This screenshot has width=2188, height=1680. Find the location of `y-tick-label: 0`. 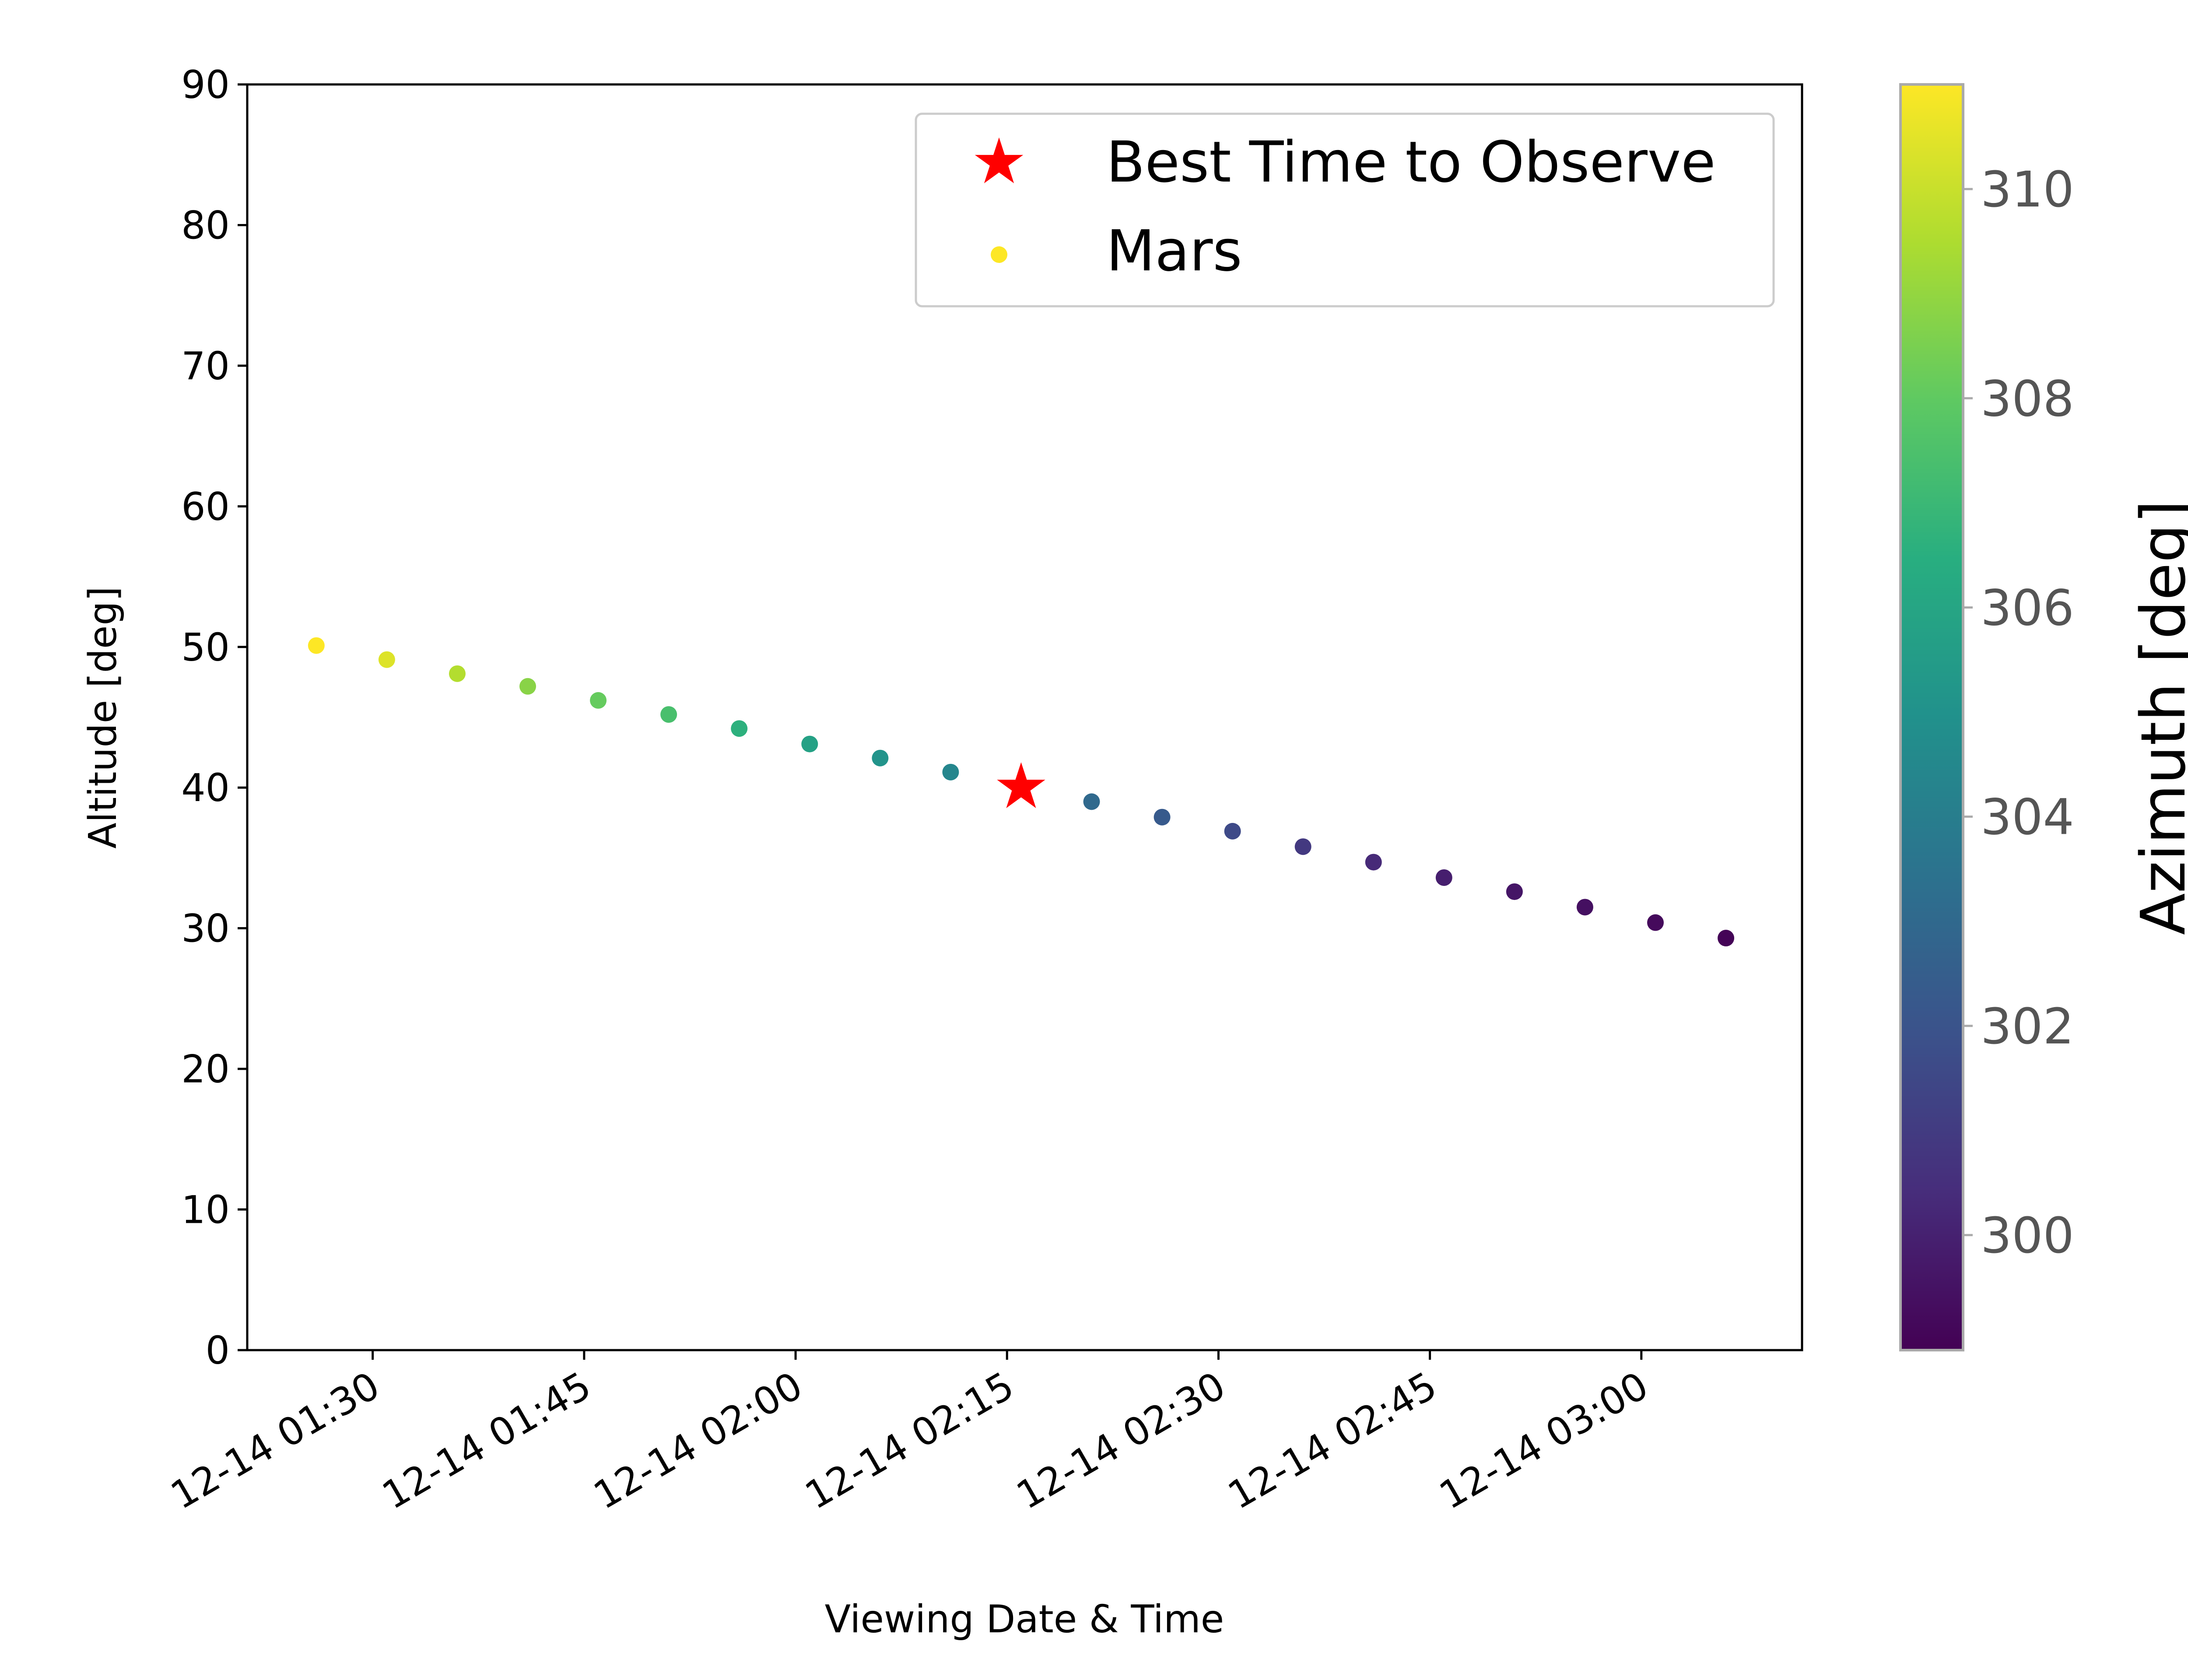

y-tick-label: 0 is located at coordinates (218, 1350).